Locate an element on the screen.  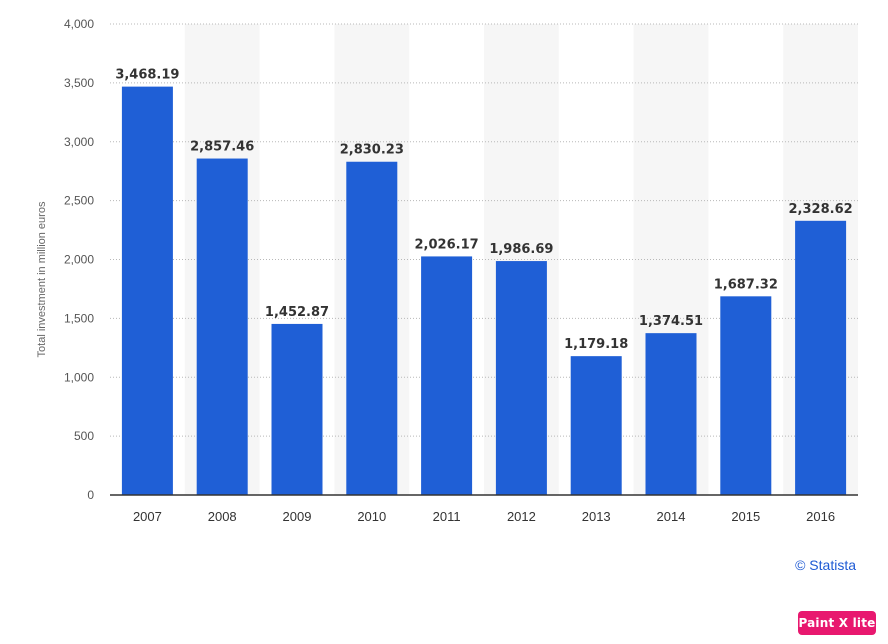
bar-2007 is located at coordinates (147, 290).